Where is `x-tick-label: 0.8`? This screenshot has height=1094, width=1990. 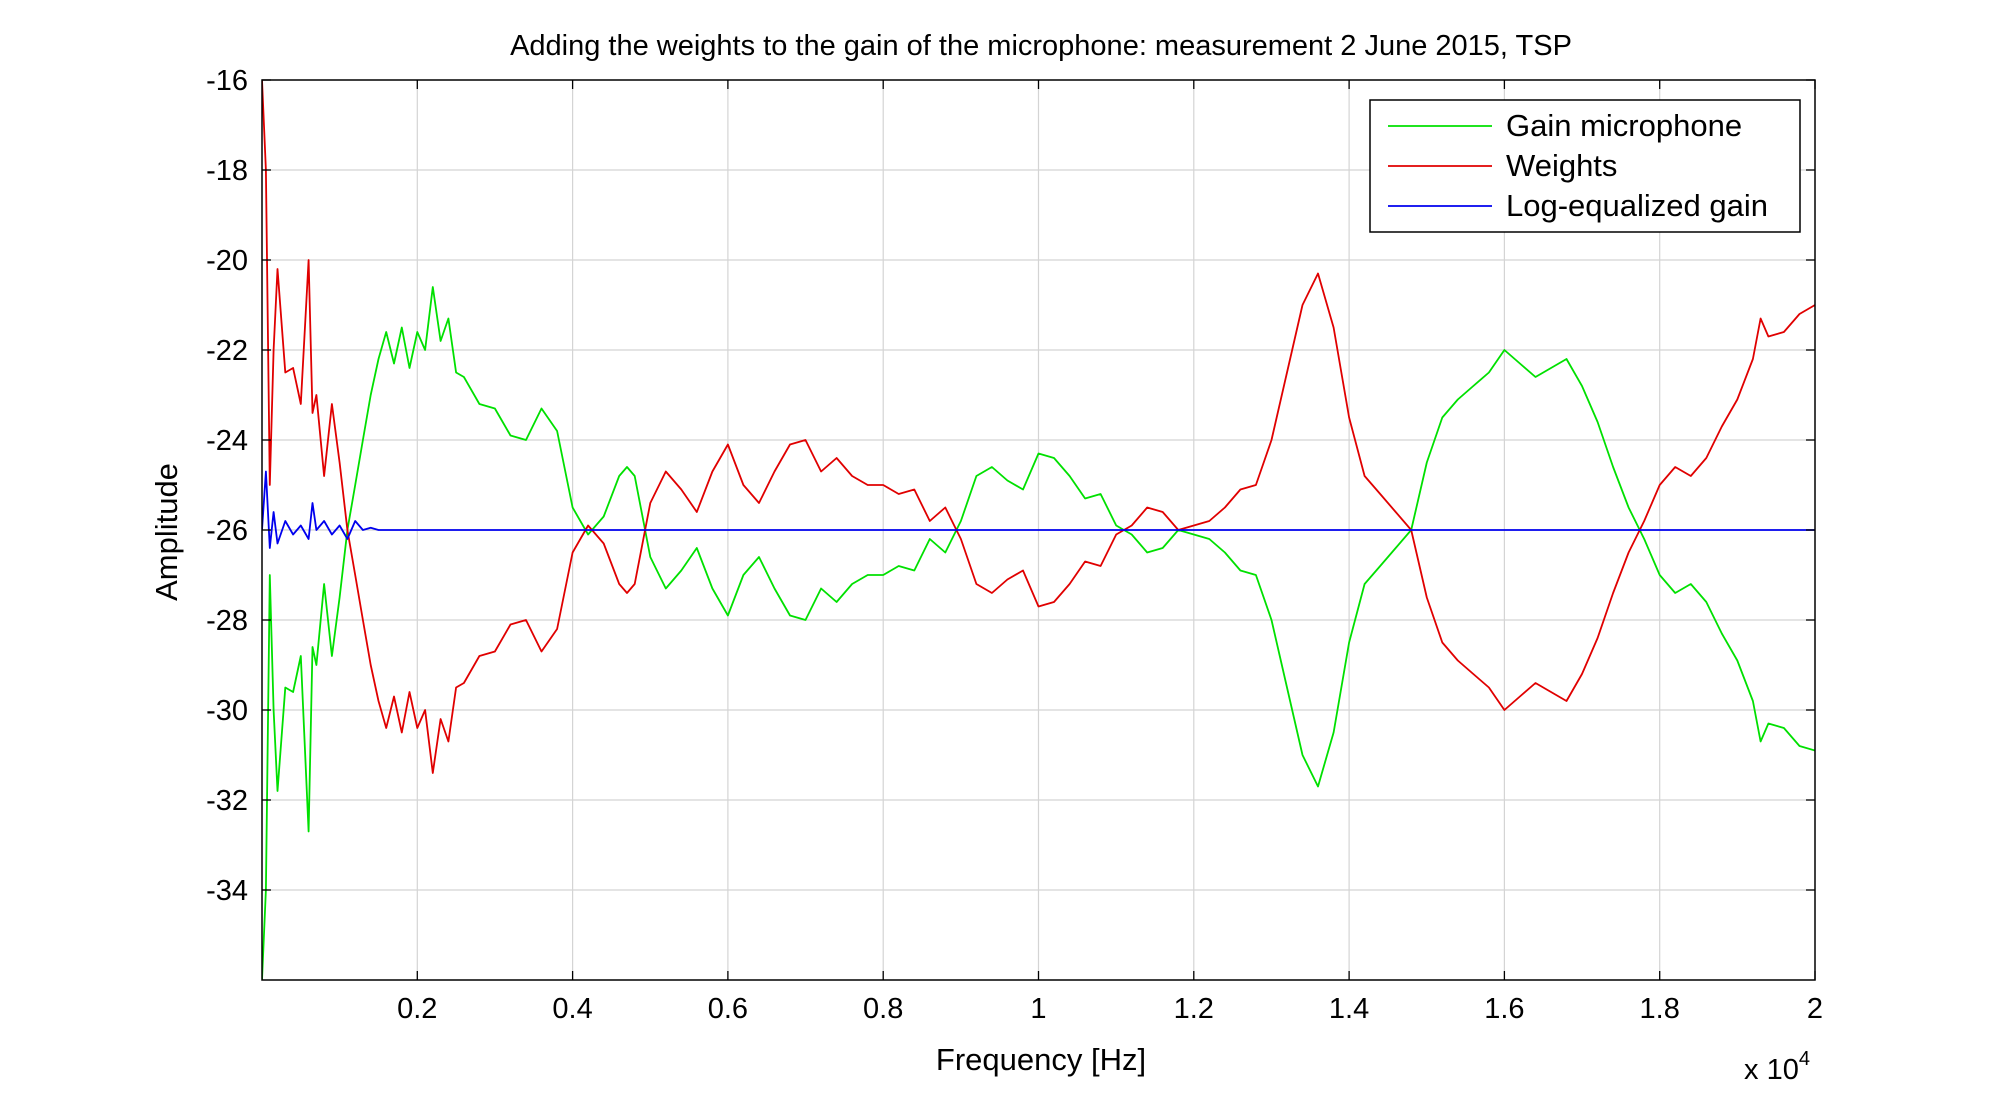 x-tick-label: 0.8 is located at coordinates (883, 1009).